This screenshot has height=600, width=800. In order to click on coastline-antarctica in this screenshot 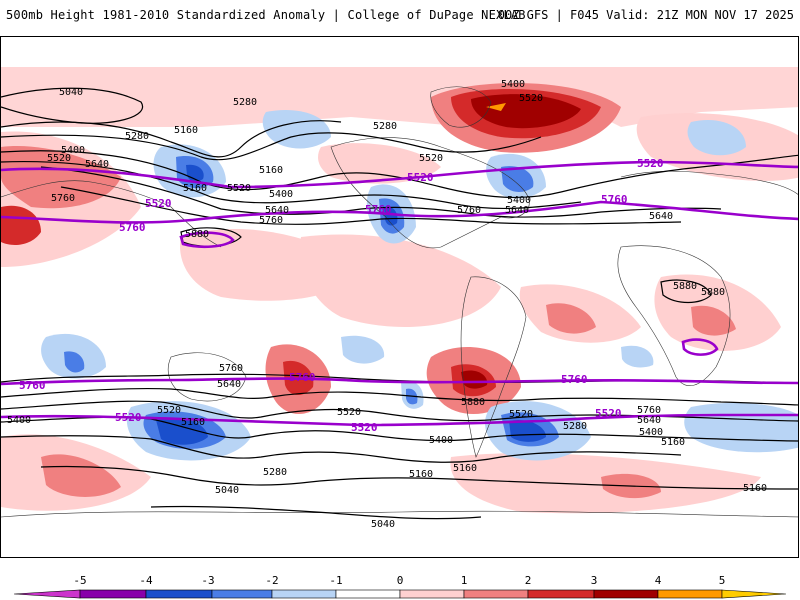, I will do `click(399, 514)`.